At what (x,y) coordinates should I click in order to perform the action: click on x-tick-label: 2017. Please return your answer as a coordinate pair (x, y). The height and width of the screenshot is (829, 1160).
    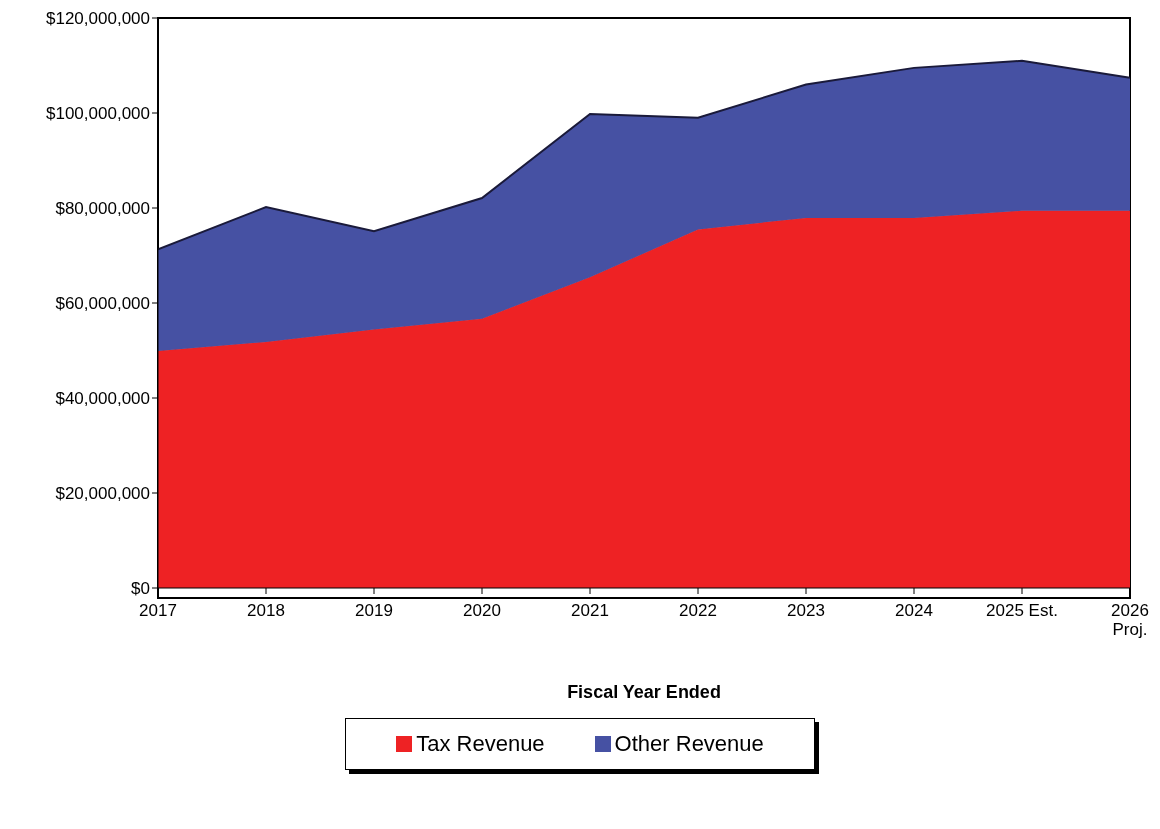
    Looking at the image, I should click on (158, 610).